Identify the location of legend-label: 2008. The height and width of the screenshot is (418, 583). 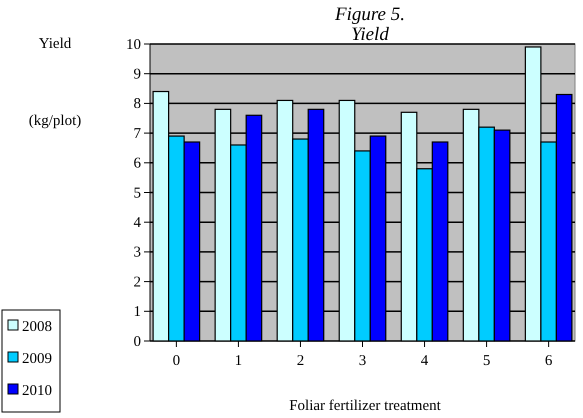
(37, 327).